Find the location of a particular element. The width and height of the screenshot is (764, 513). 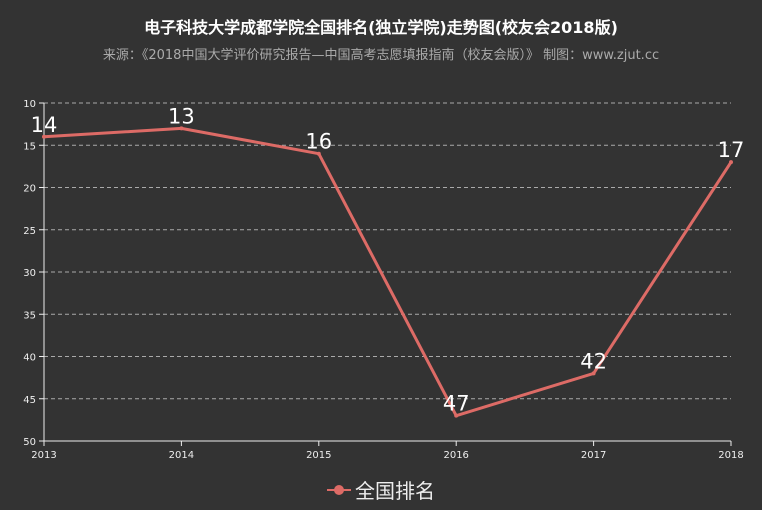

x-tick-label: 2014 is located at coordinates (181, 455).